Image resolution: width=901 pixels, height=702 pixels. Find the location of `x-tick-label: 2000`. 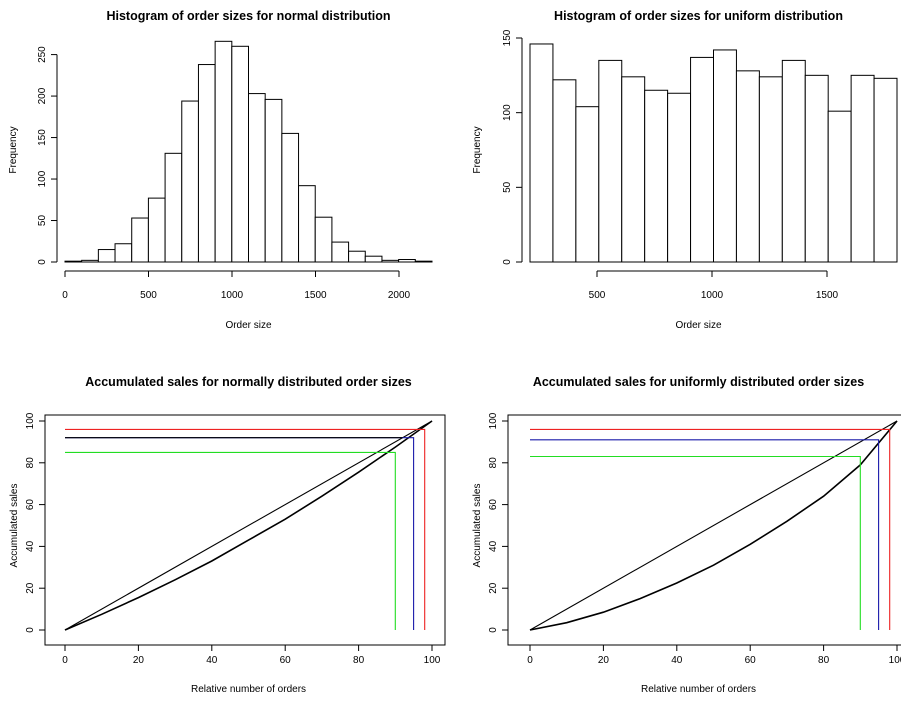

x-tick-label: 2000 is located at coordinates (399, 295).